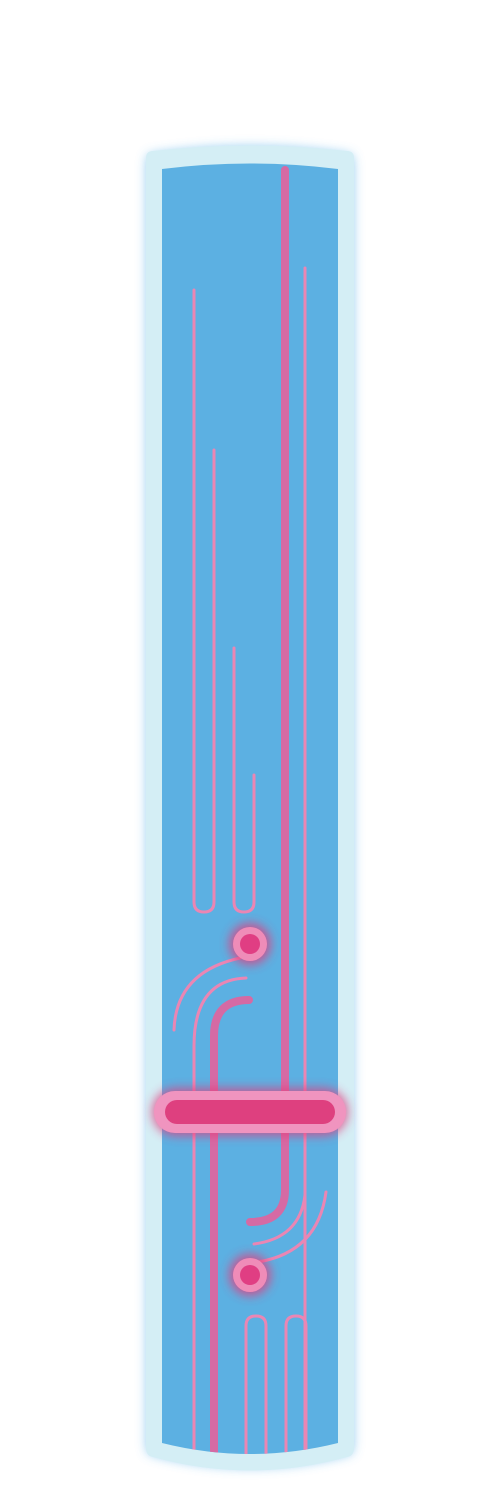  Describe the element at coordinates (296, 1384) in the screenshot. I see `inverted-u-loop-right` at that location.